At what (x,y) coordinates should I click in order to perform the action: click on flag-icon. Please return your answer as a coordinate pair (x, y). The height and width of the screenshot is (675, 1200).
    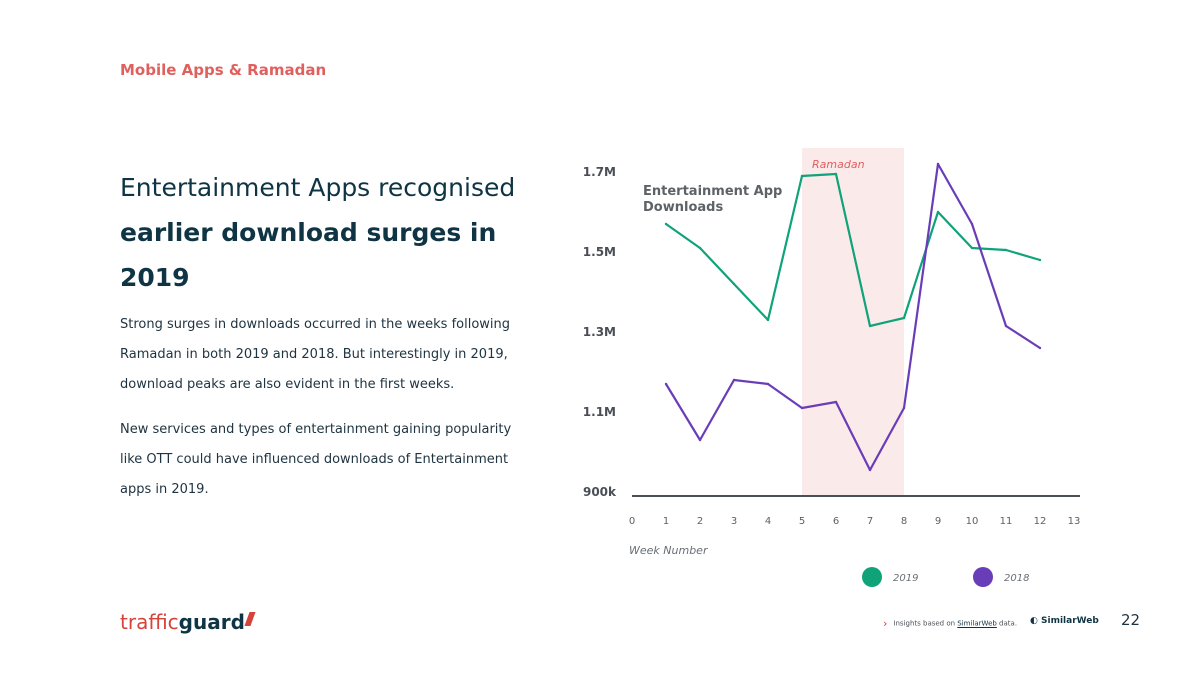
    Looking at the image, I should click on (250, 619).